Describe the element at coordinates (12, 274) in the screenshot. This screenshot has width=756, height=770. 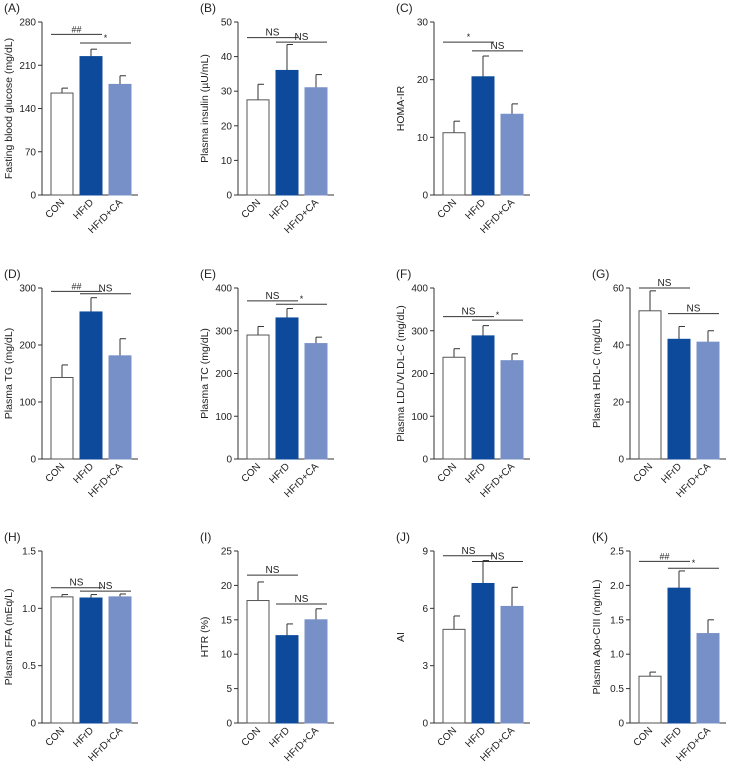
I see `panel-label: (D)` at that location.